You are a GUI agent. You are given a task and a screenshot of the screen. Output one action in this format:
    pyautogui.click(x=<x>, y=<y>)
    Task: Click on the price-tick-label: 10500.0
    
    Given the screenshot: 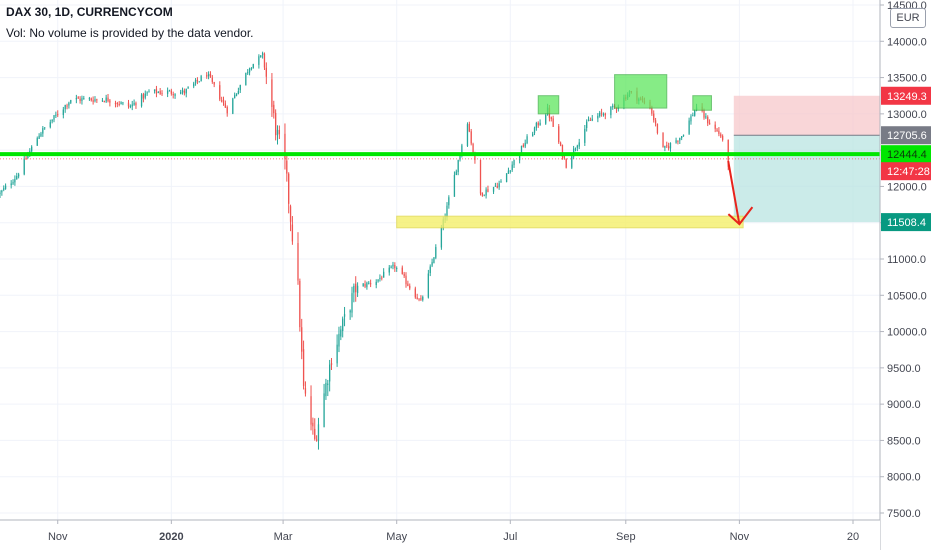 What is the action you would take?
    pyautogui.click(x=907, y=296)
    